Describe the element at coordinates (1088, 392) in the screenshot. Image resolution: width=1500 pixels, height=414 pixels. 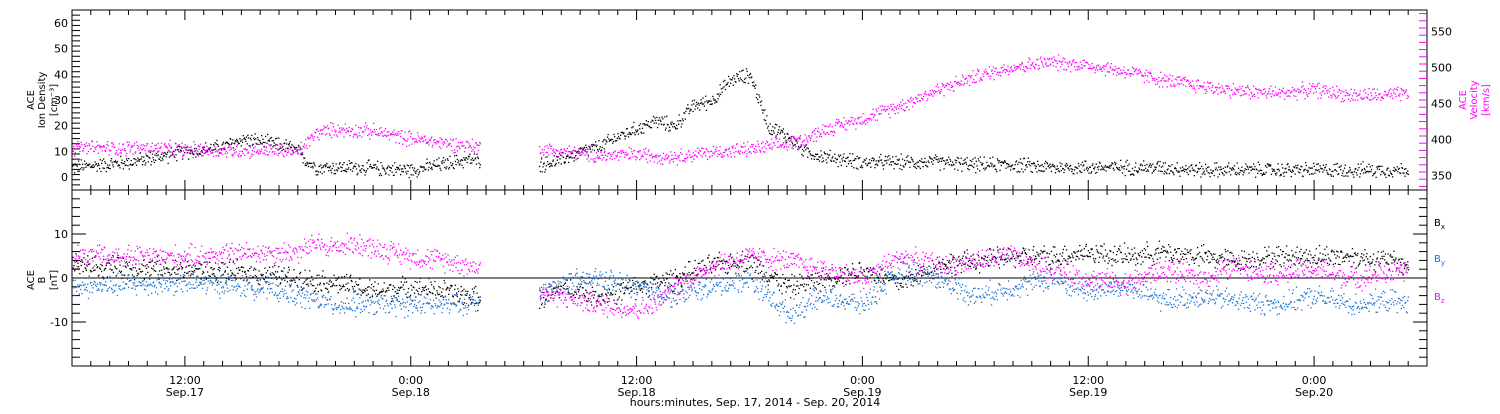
I see `date-tick-label: Sep.19` at that location.